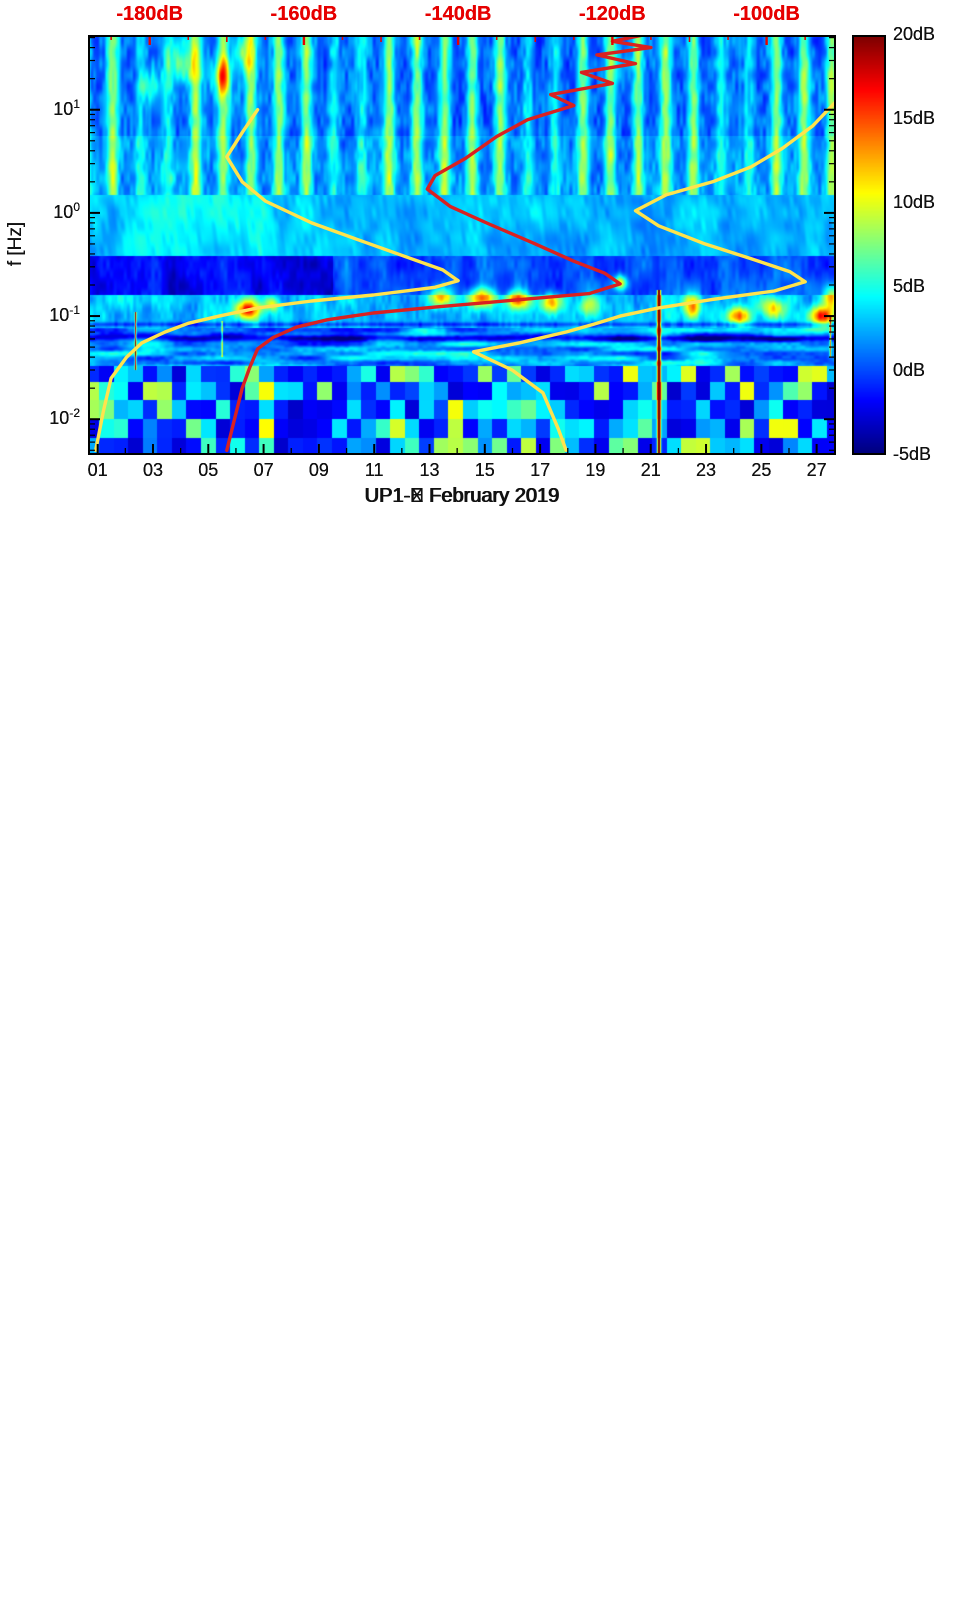  What do you see at coordinates (64, 417) in the screenshot?
I see `y-axis-tick-label: 10⁻²` at bounding box center [64, 417].